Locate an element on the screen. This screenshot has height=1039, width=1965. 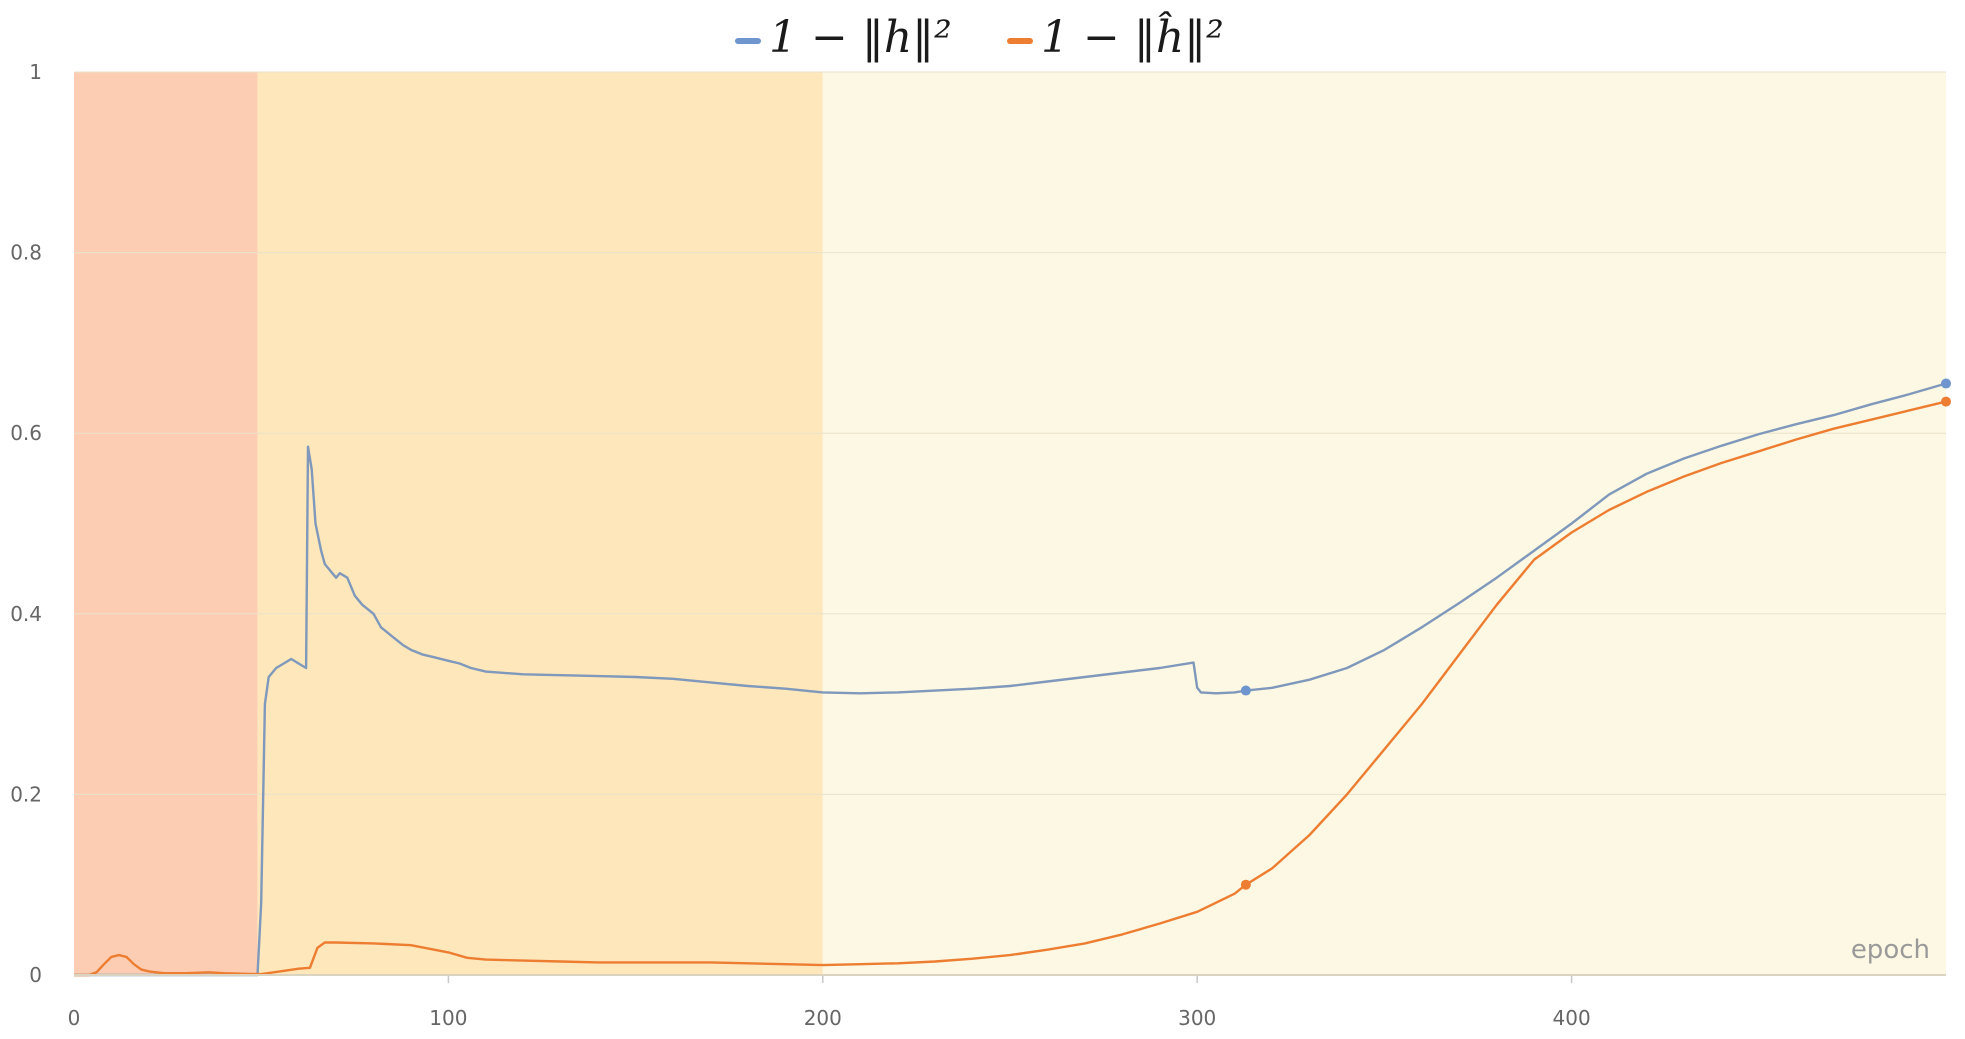
y-tick-label: 0.6 is located at coordinates (26, 433).